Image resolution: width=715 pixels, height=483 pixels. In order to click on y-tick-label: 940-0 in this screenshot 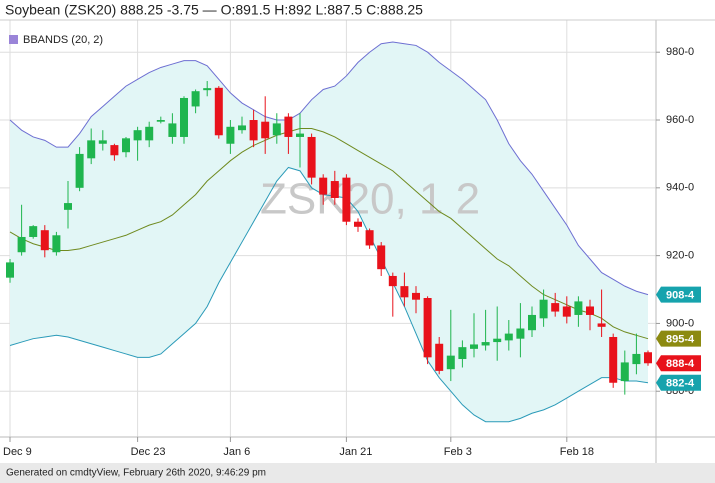, I will do `click(680, 188)`.